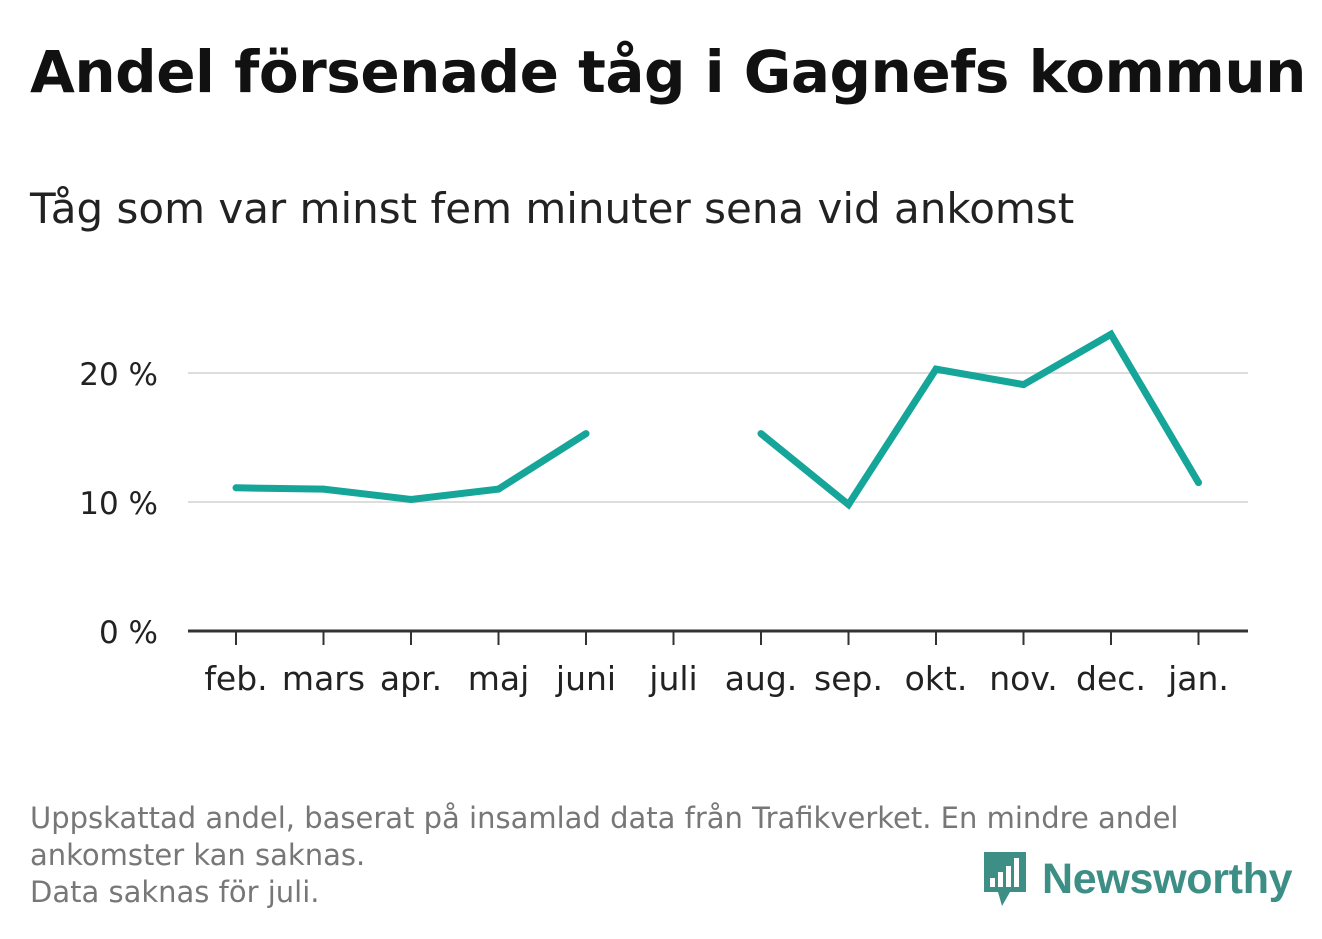 Image resolution: width=1322 pixels, height=939 pixels. I want to click on data-point-nov, so click(1023, 385).